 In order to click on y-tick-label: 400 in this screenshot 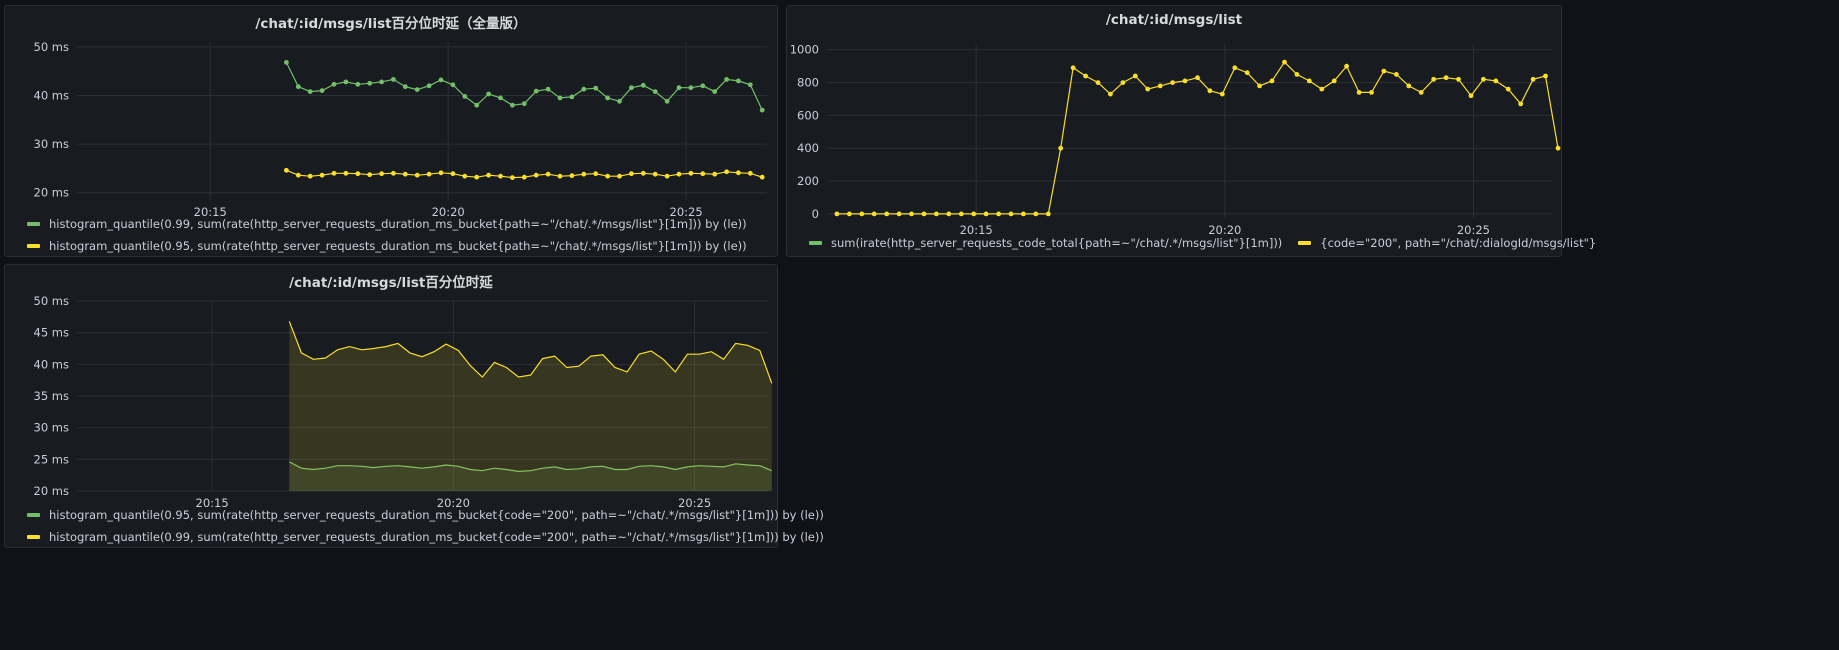, I will do `click(808, 148)`.